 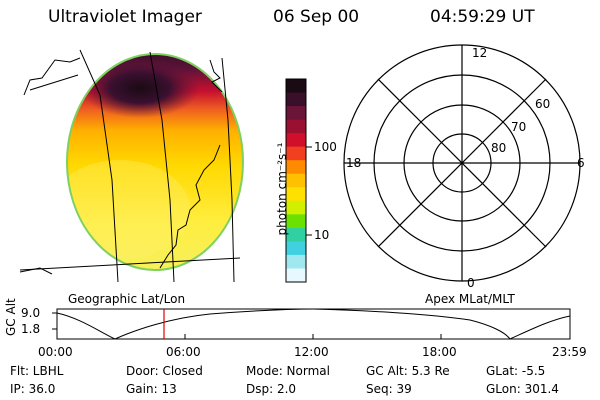 I want to click on filter-status: Flt: LBHL, so click(x=37, y=371).